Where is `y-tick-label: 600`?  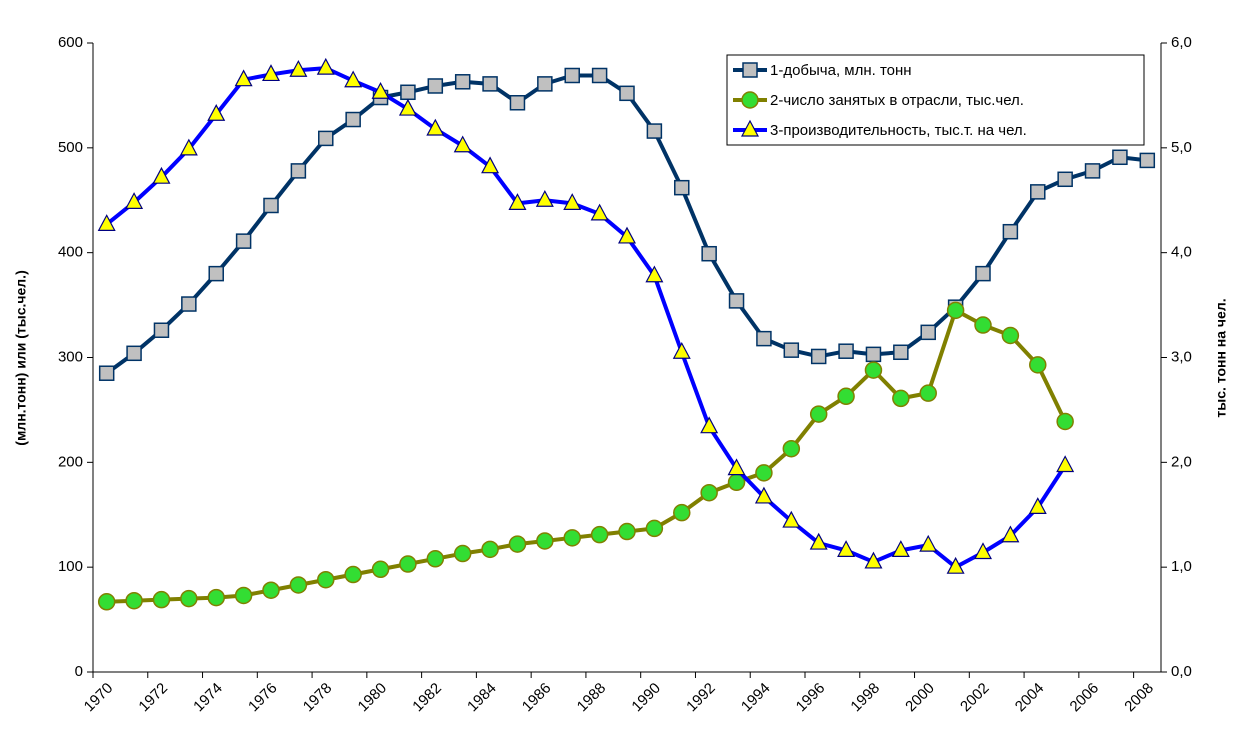 y-tick-label: 600 is located at coordinates (70, 42).